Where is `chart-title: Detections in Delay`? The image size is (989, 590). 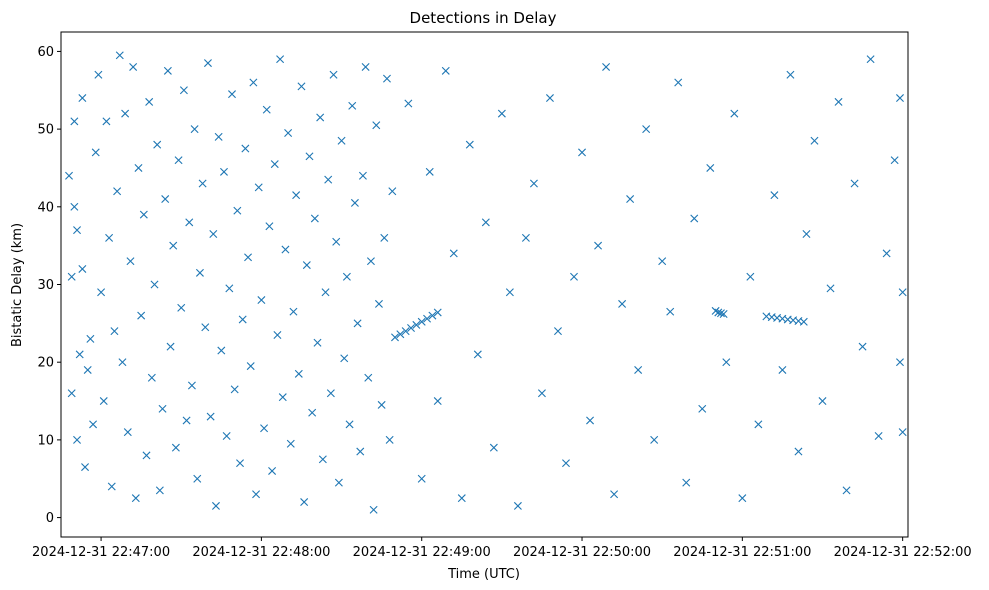
chart-title: Detections in Delay is located at coordinates (483, 18).